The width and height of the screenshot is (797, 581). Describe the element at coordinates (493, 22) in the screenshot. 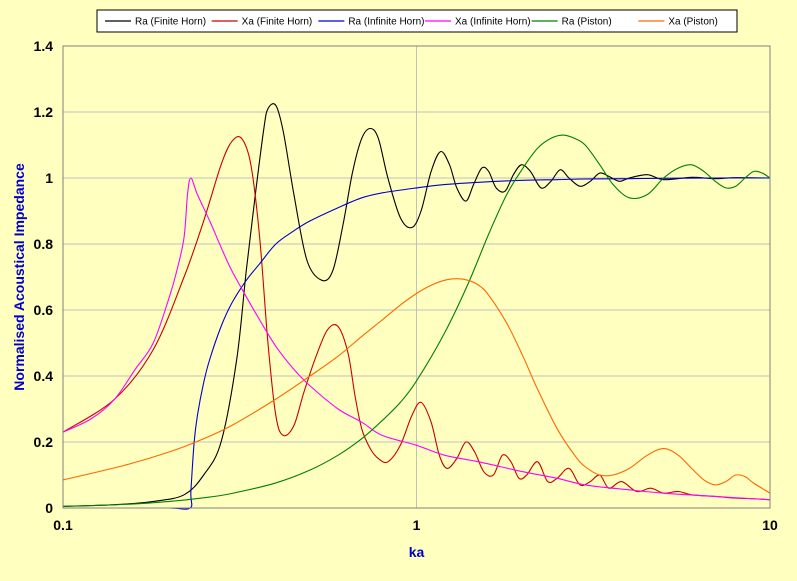

I see `legend-label: Xa (Infinite Horn)` at that location.